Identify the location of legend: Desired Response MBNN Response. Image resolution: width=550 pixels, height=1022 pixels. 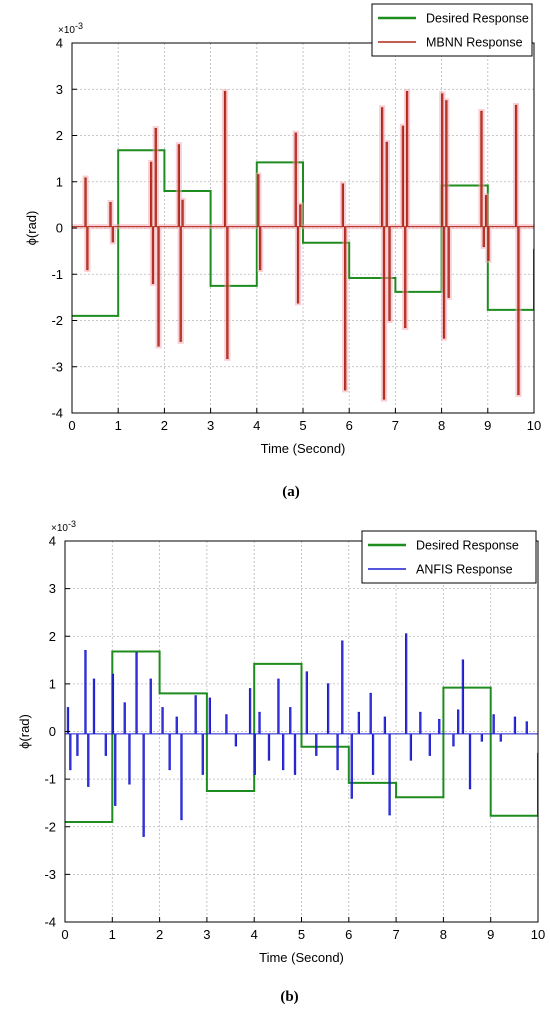
(452, 30).